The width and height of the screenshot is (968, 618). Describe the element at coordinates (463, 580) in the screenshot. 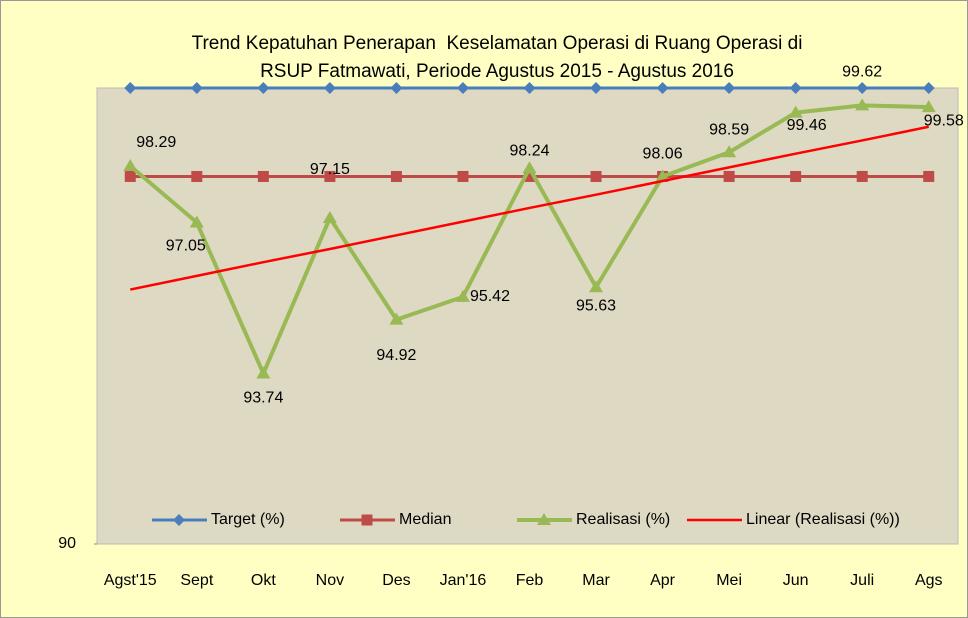

I see `x-tick-label: Jan'16` at that location.